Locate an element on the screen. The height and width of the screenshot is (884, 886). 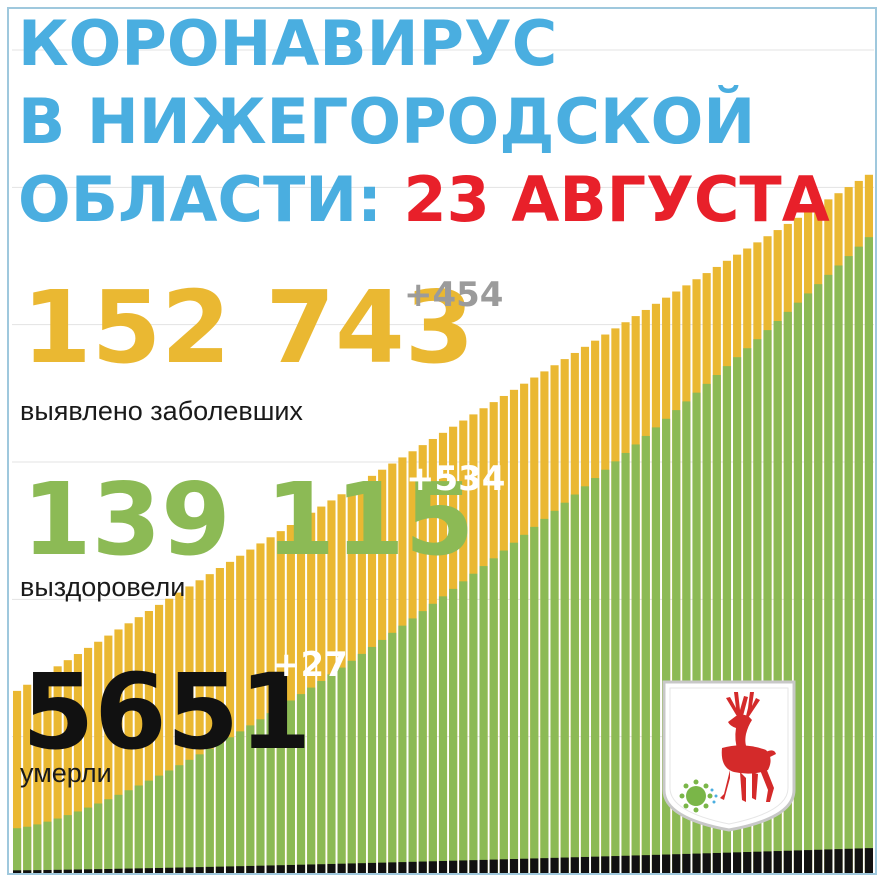
title-line-3: ОБЛАСТИ: 23 АВГУСТА is located at coordinates (424, 200).